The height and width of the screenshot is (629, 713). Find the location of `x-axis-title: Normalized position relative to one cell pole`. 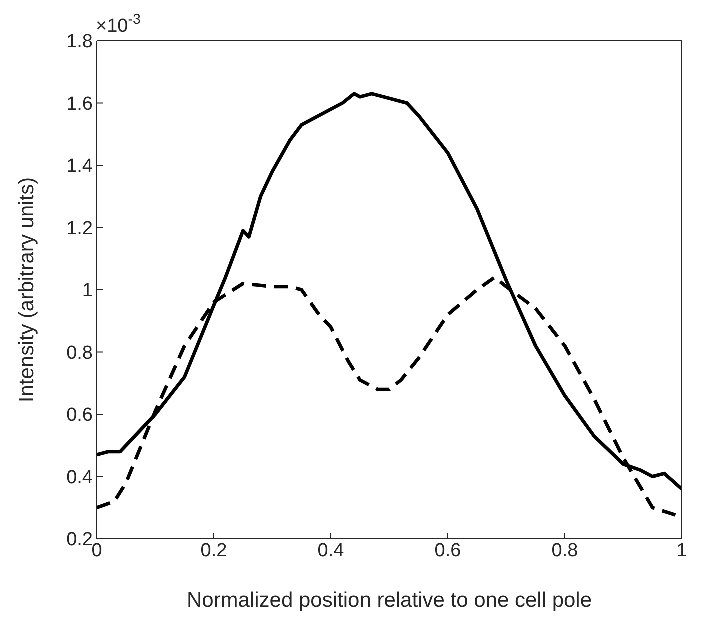

x-axis-title: Normalized position relative to one cell pole is located at coordinates (389, 600).